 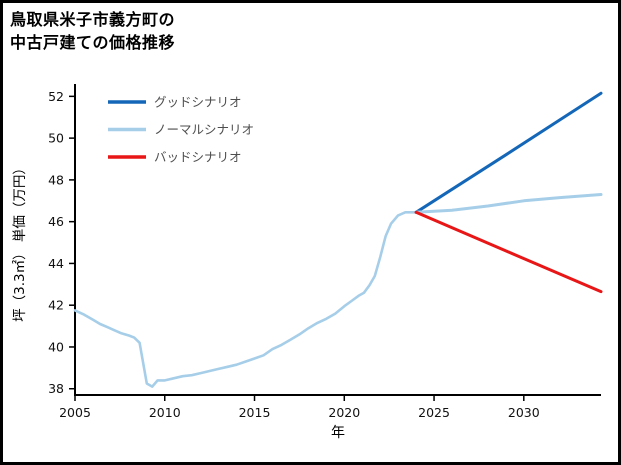 What do you see at coordinates (434, 412) in the screenshot?
I see `x-tick-label: 2025` at bounding box center [434, 412].